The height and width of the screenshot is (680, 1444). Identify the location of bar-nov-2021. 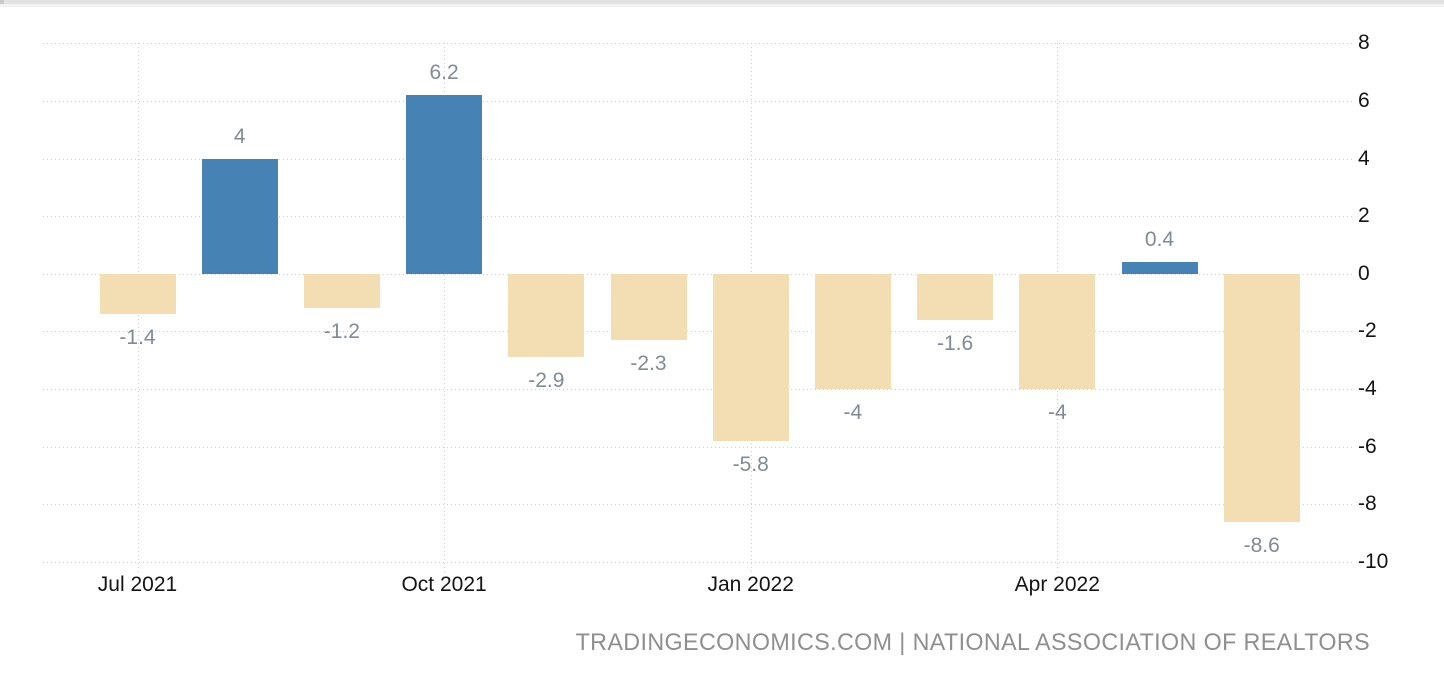
(546, 315).